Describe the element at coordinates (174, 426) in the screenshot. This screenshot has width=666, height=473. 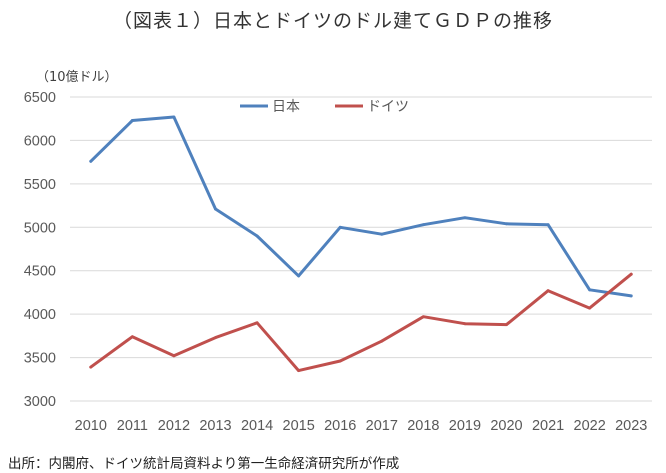
I see `x-tick-label: 2012` at that location.